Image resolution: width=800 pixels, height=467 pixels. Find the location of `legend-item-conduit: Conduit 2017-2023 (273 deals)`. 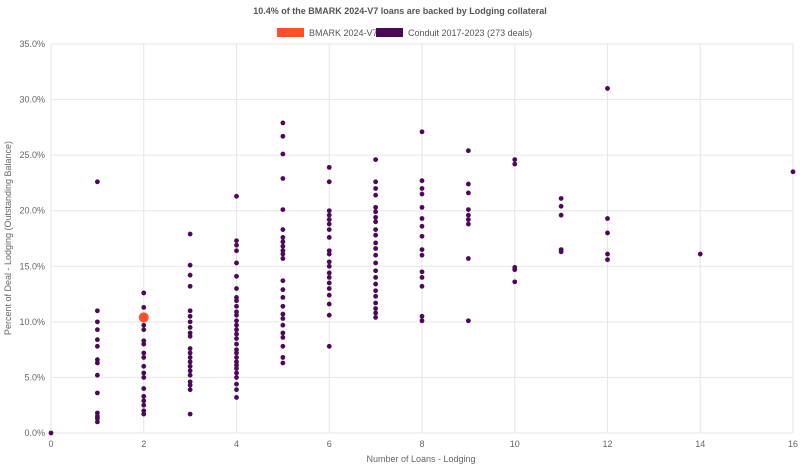

legend-item-conduit: Conduit 2017-2023 (273 deals) is located at coordinates (454, 33).